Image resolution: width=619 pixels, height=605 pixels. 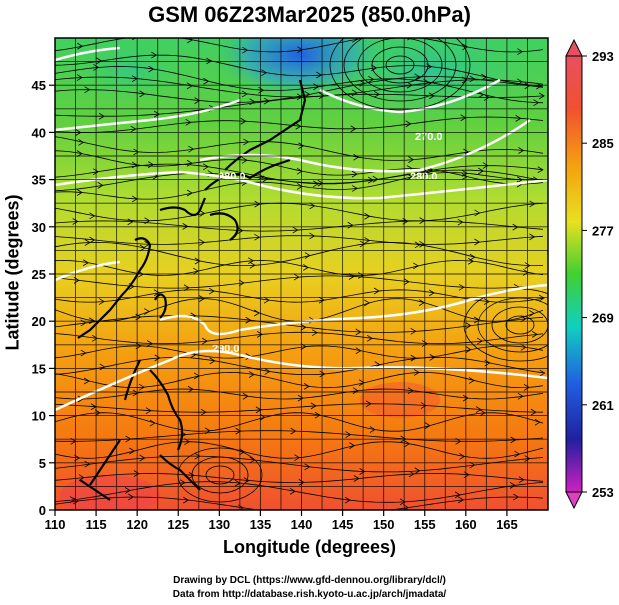 What do you see at coordinates (466, 524) in the screenshot?
I see `x-tick-label: 160` at bounding box center [466, 524].